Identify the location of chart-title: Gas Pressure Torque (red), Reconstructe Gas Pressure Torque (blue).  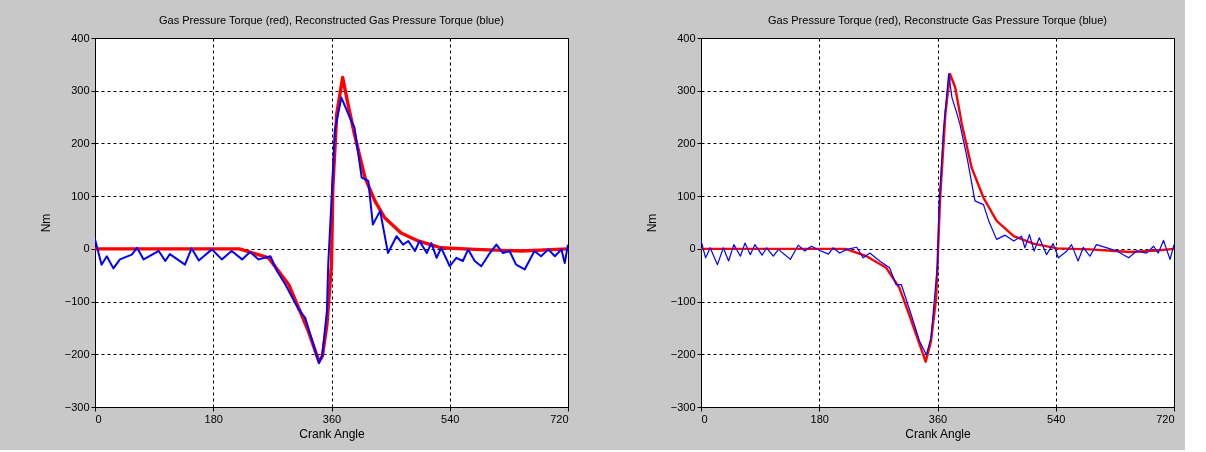
(937, 20).